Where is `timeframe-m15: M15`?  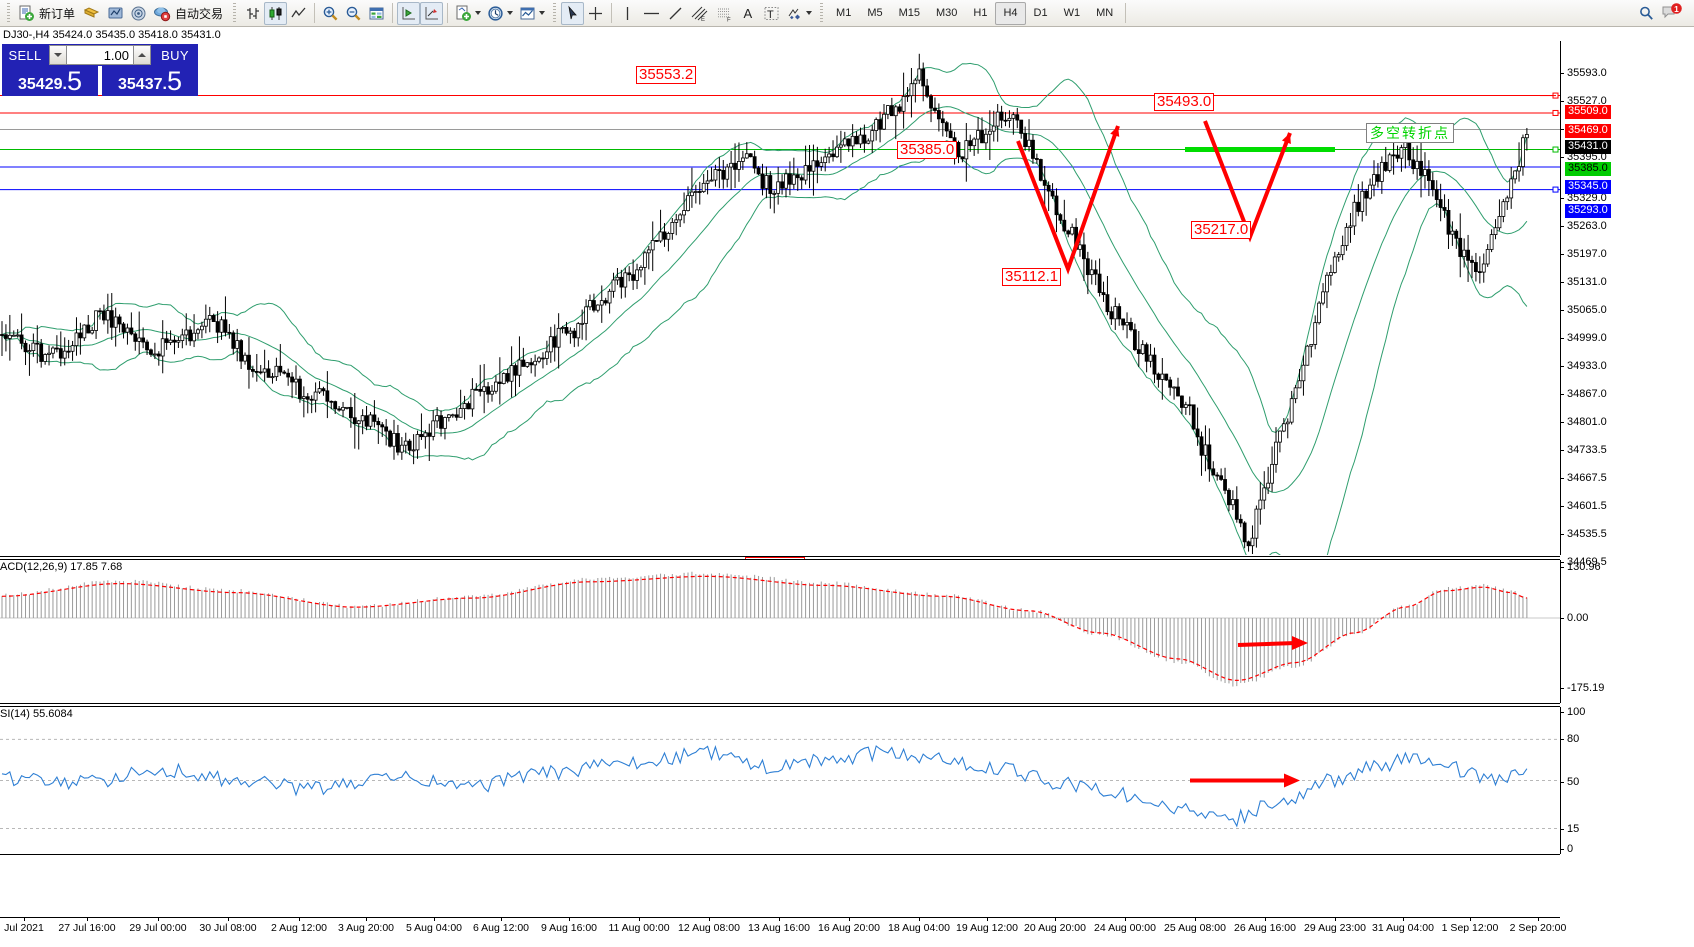
timeframe-m15: M15 is located at coordinates (909, 13).